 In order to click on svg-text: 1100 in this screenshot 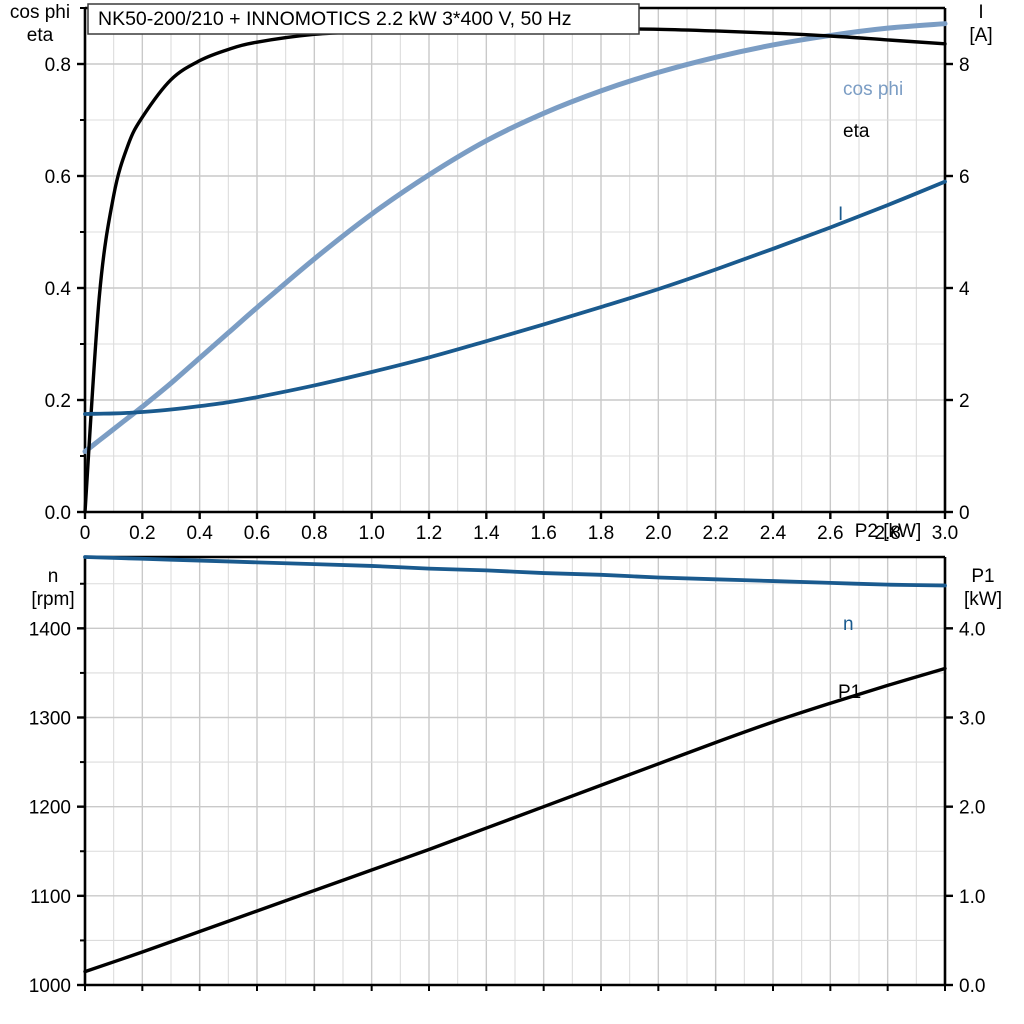, I will do `click(50, 897)`.